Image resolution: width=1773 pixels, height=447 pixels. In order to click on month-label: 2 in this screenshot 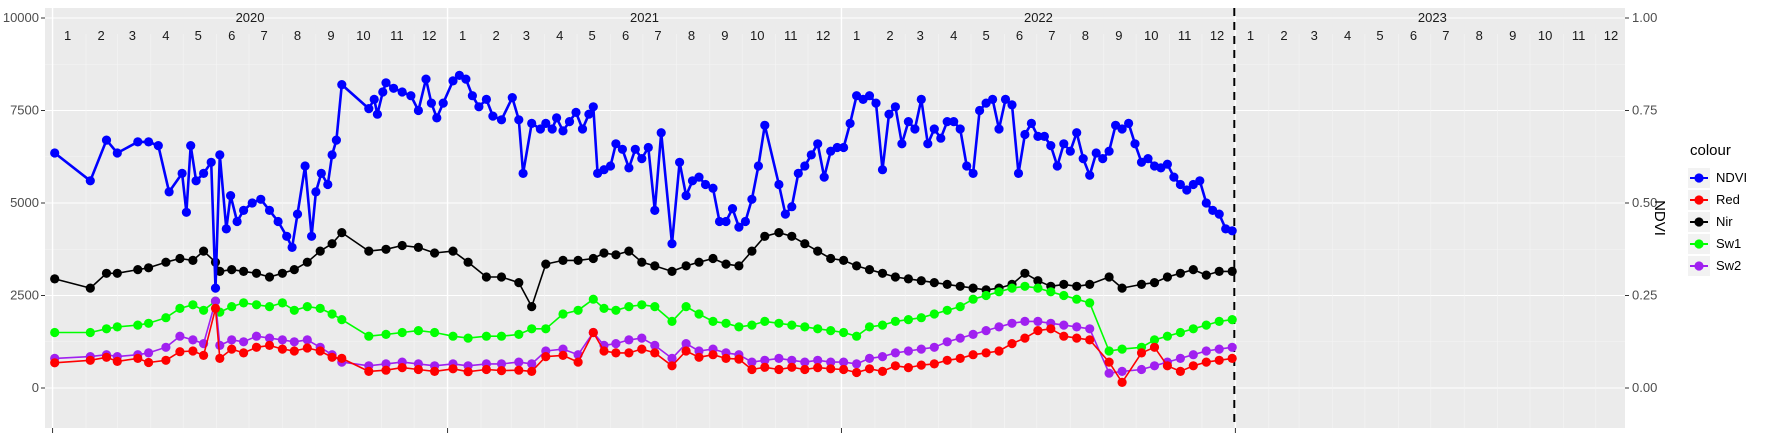, I will do `click(1283, 35)`.